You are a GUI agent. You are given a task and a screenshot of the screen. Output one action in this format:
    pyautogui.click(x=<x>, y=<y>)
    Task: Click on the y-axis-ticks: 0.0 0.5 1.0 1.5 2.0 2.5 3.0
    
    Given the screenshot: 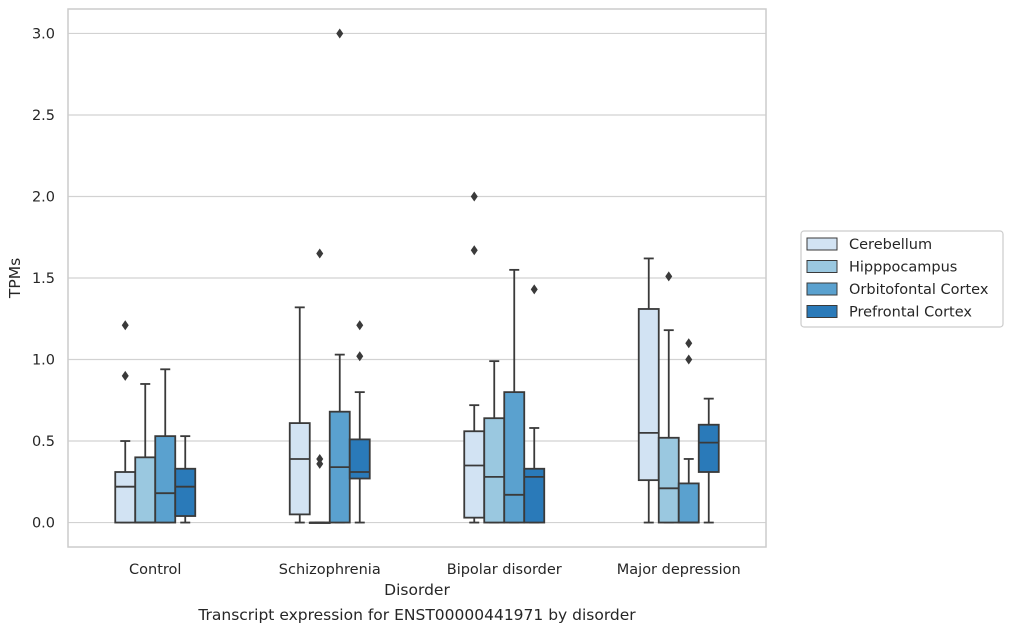 What is the action you would take?
    pyautogui.click(x=43, y=278)
    